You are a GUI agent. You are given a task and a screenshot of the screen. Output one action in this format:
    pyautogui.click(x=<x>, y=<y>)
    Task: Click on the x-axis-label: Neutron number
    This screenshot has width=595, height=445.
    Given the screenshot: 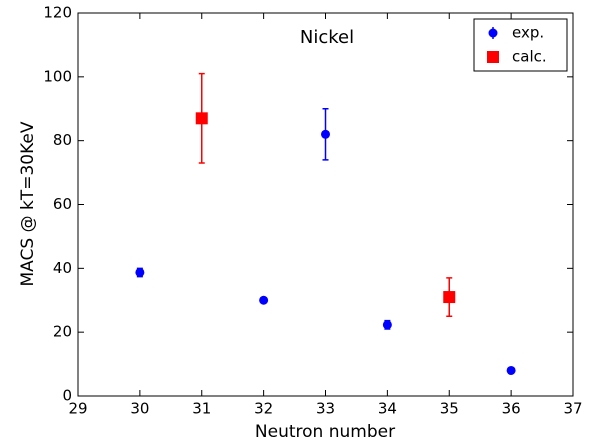 What is the action you would take?
    pyautogui.click(x=325, y=432)
    